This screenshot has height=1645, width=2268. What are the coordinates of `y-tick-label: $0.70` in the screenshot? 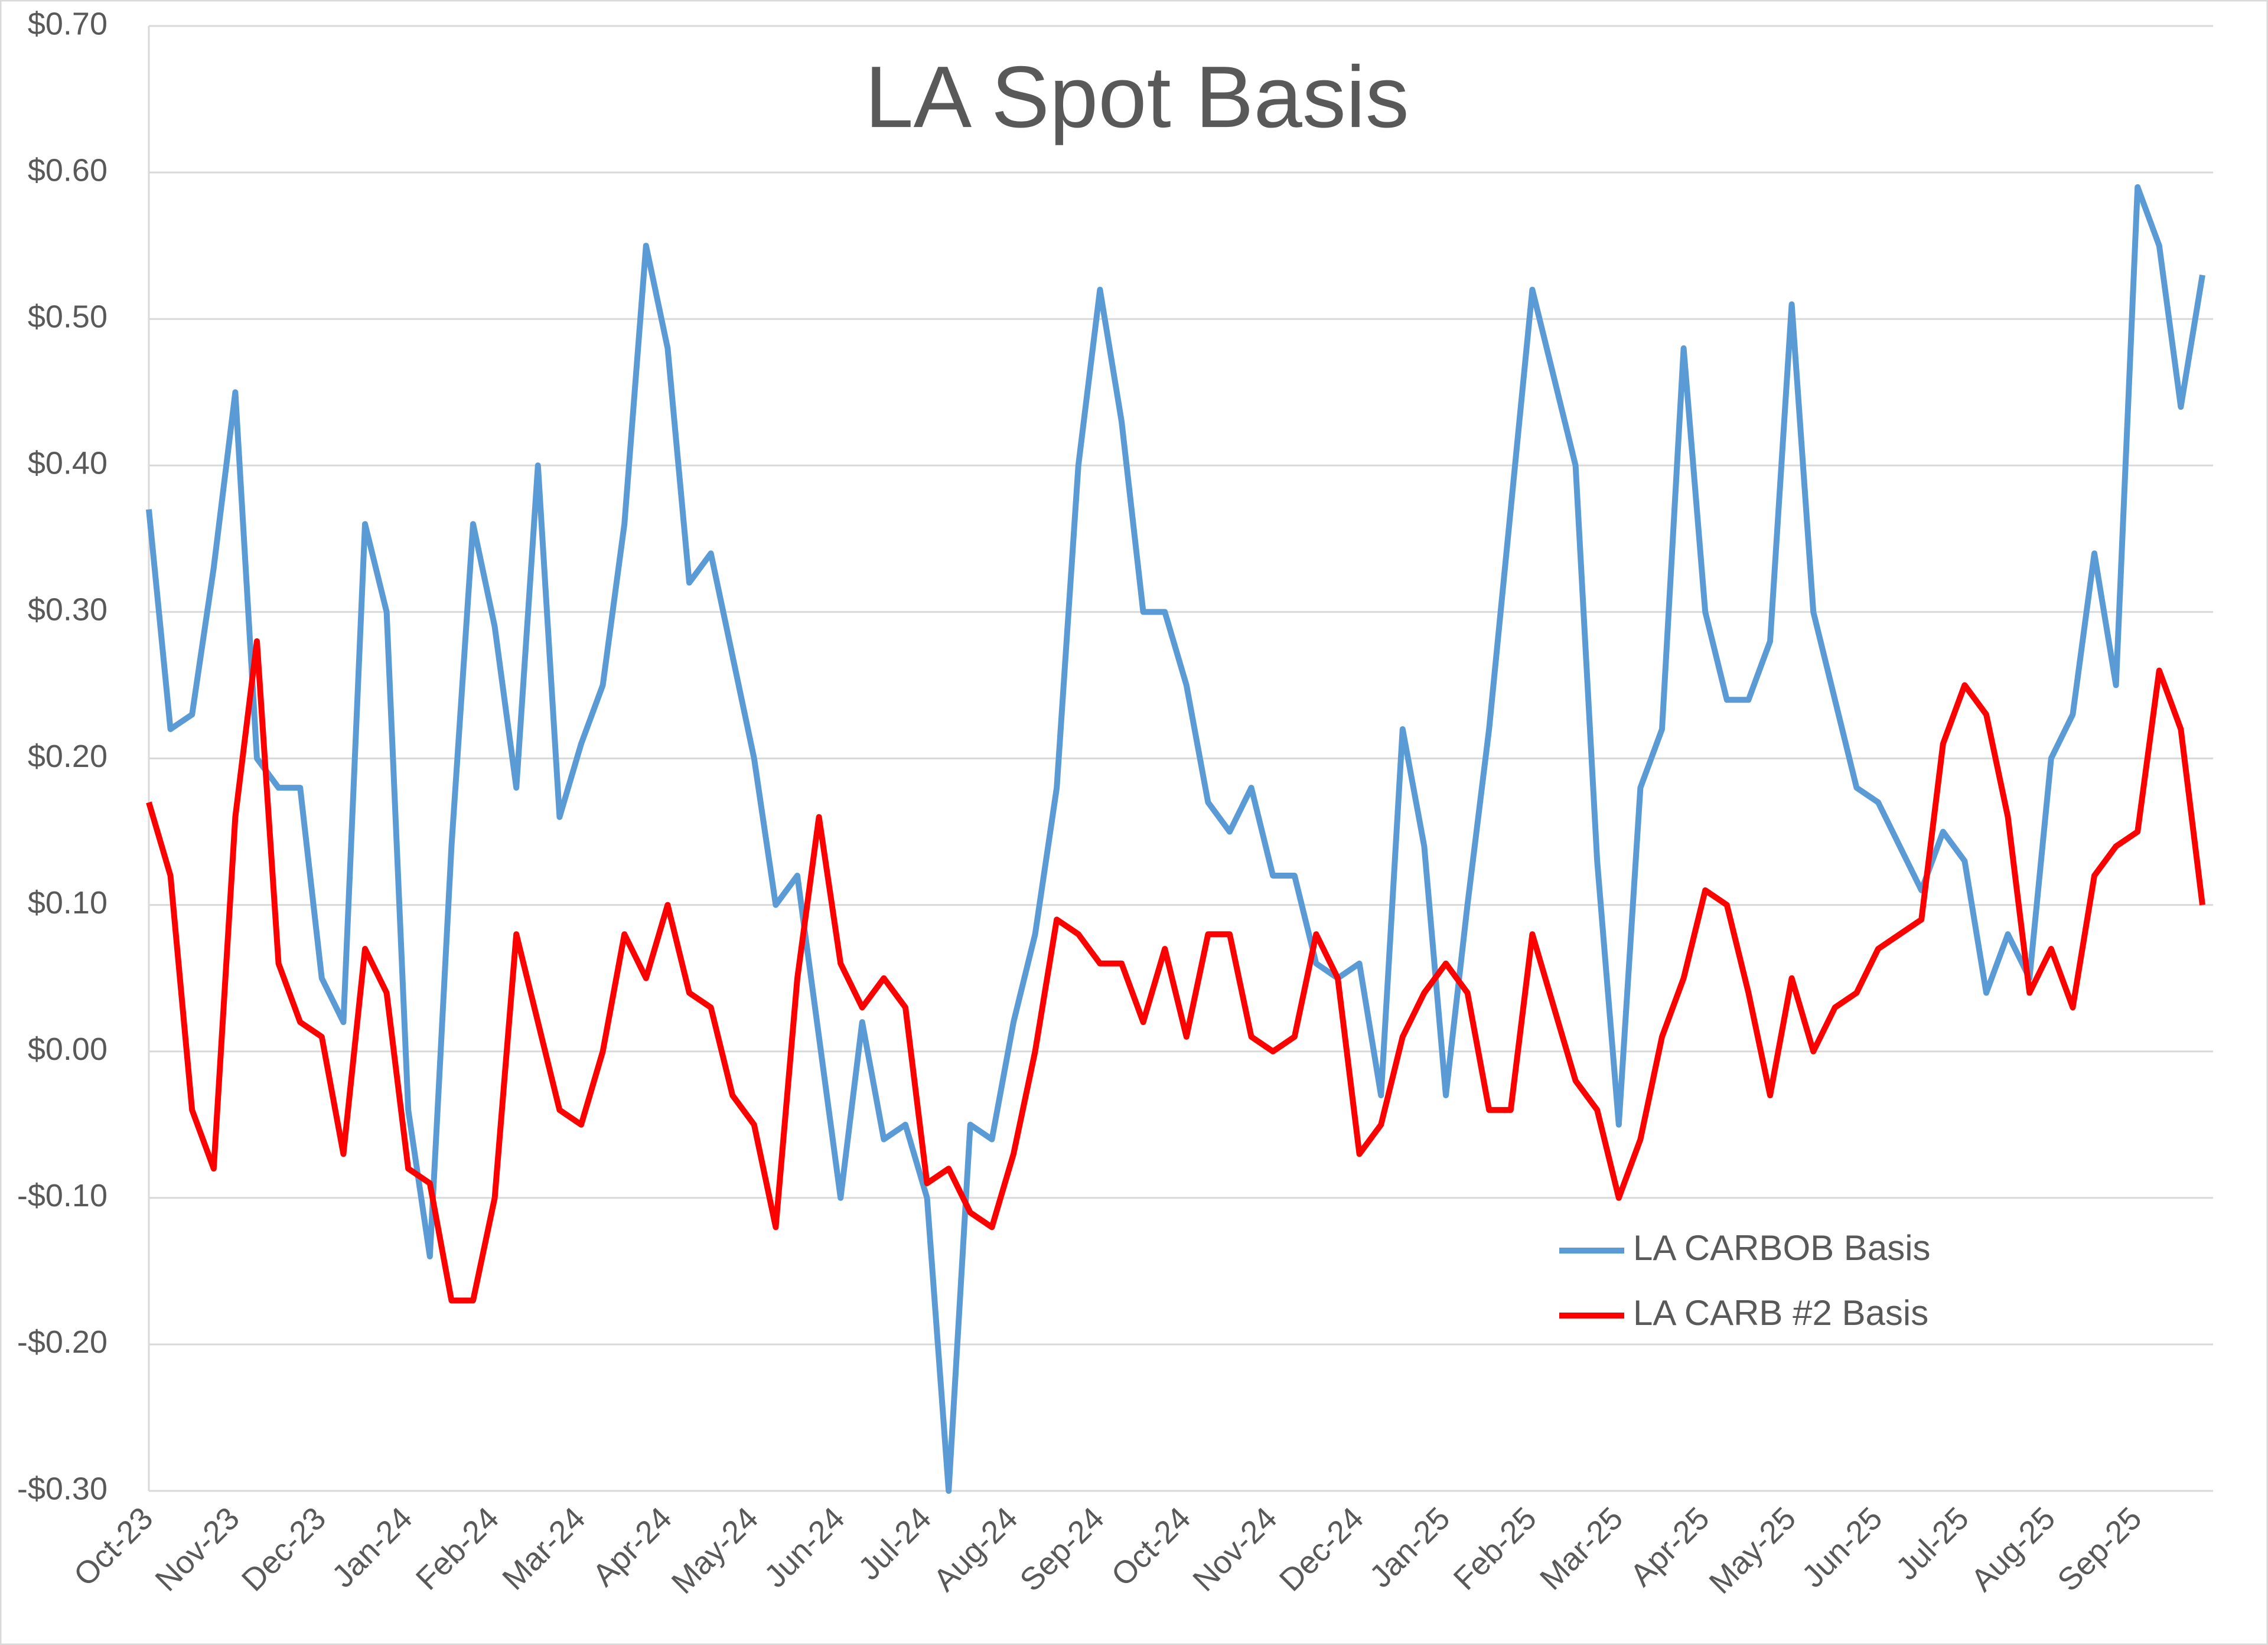 It's located at (67, 23).